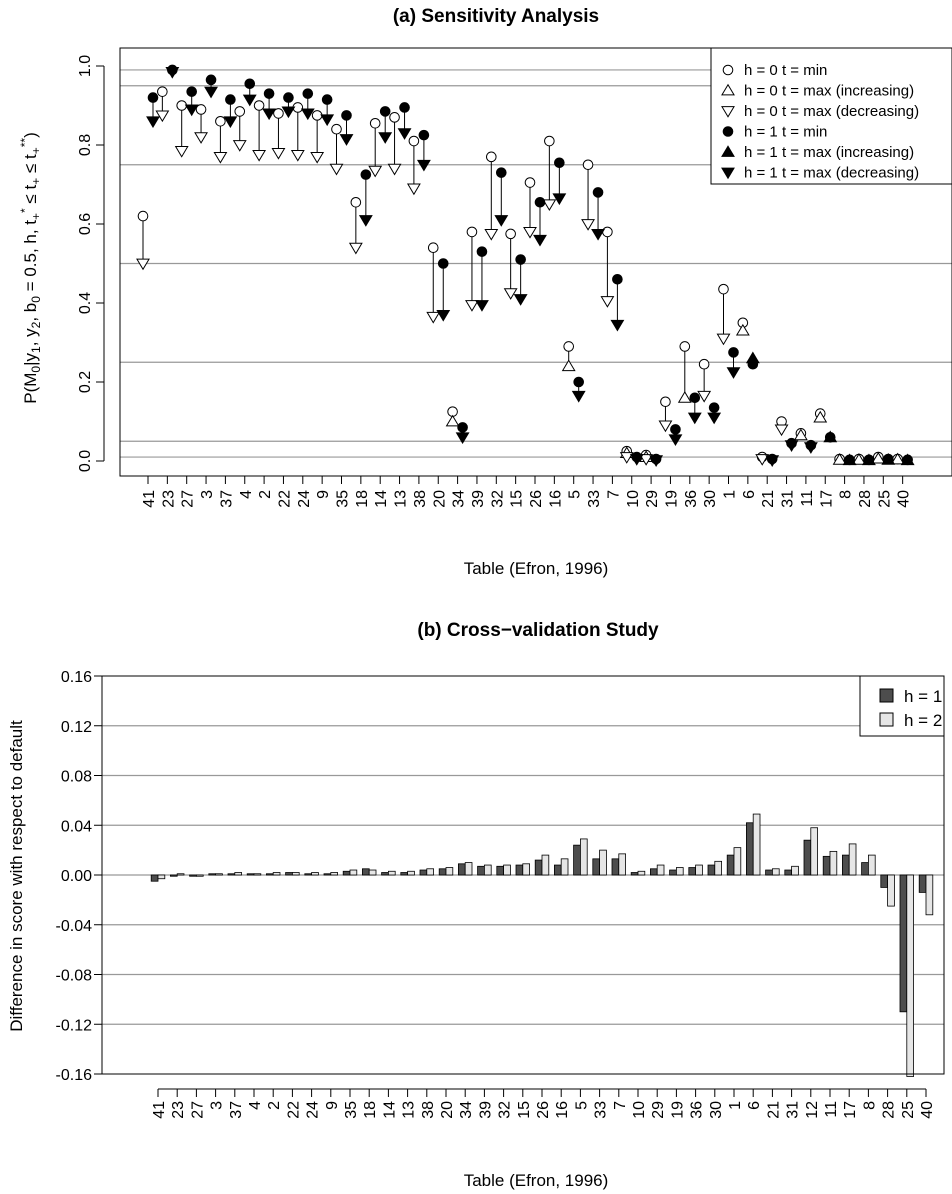 Image resolution: width=952 pixels, height=1194 pixels. Describe the element at coordinates (478, 499) in the screenshot. I see `x-tick-label: 39` at that location.